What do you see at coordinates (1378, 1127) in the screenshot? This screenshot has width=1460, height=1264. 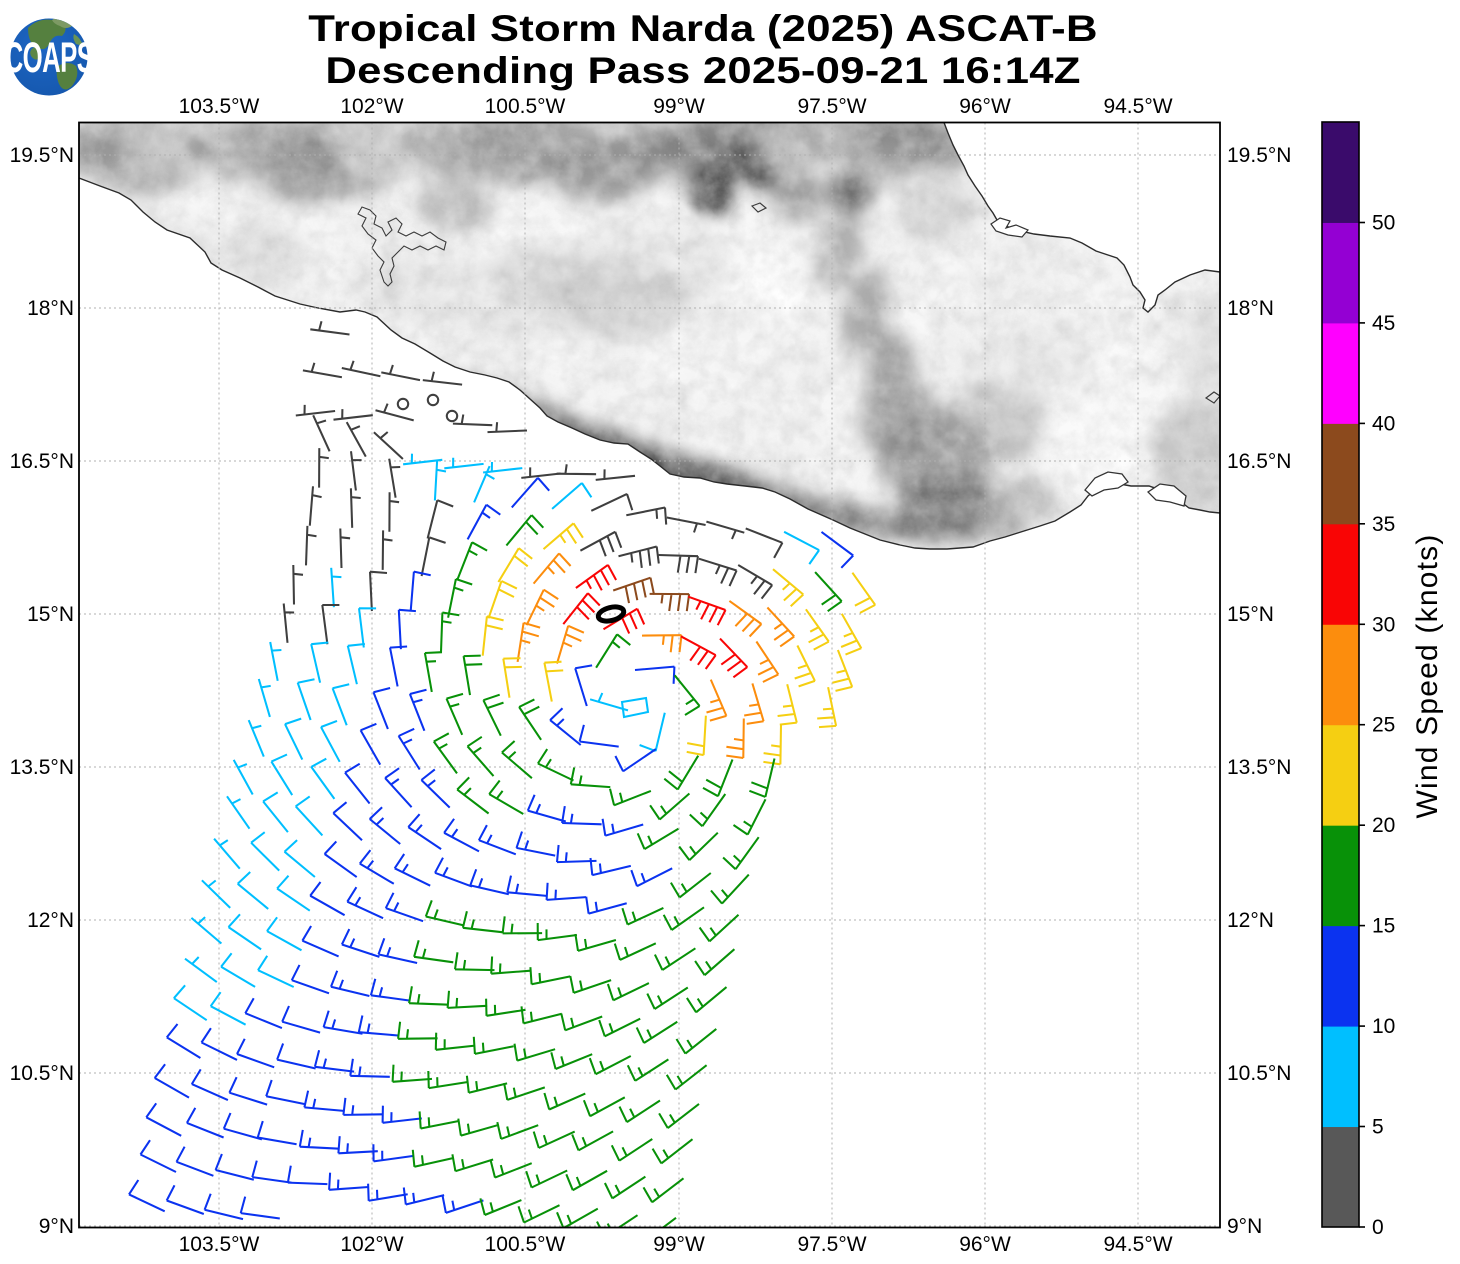 I see `svg-text: 5` at bounding box center [1378, 1127].